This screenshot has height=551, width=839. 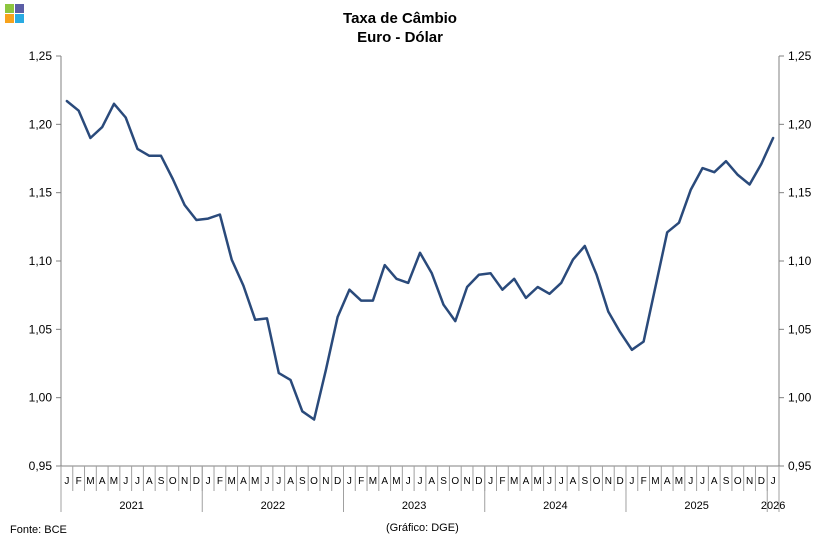 I want to click on y-tick-label-right: 0,95, so click(x=800, y=466).